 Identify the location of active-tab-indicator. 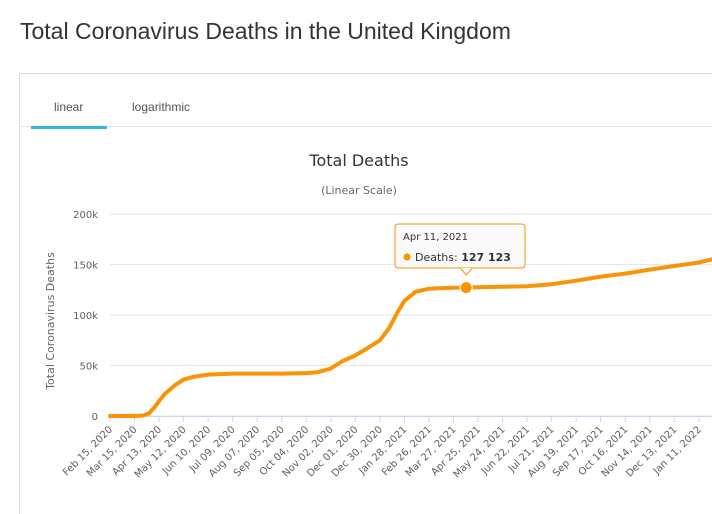
(69, 127).